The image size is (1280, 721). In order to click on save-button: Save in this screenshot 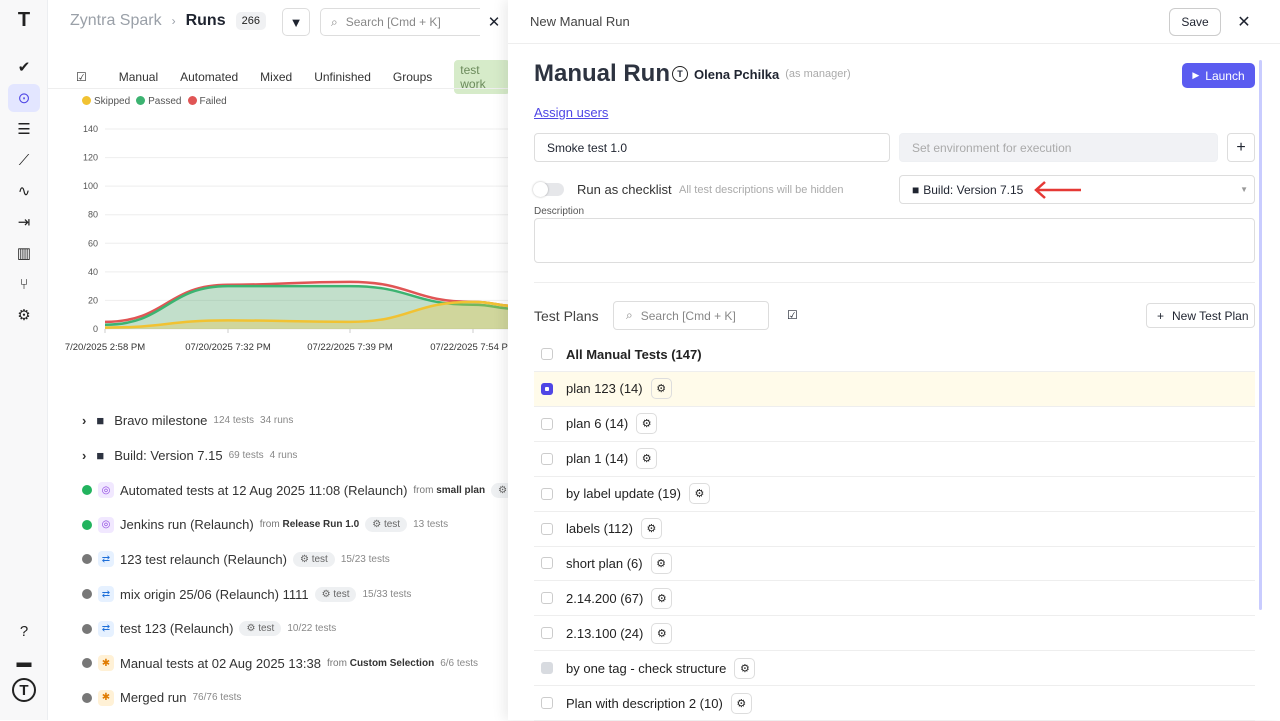, I will do `click(1195, 22)`.